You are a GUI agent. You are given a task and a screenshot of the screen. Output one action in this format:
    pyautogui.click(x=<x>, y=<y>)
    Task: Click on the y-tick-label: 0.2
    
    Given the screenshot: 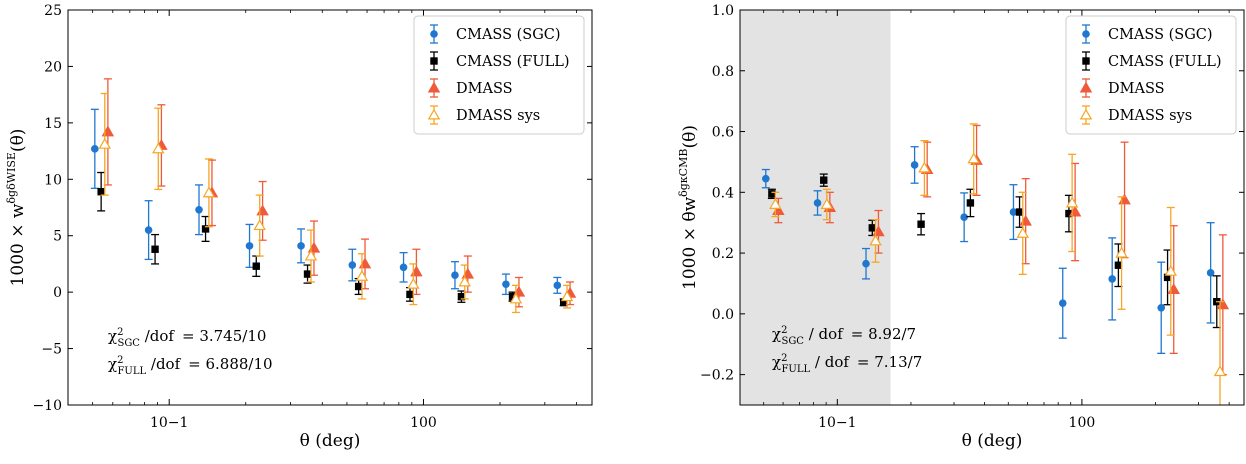 What is the action you would take?
    pyautogui.click(x=723, y=254)
    